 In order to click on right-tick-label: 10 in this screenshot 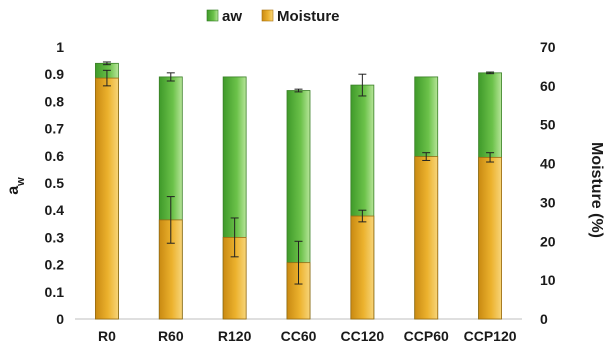, I will do `click(548, 280)`.